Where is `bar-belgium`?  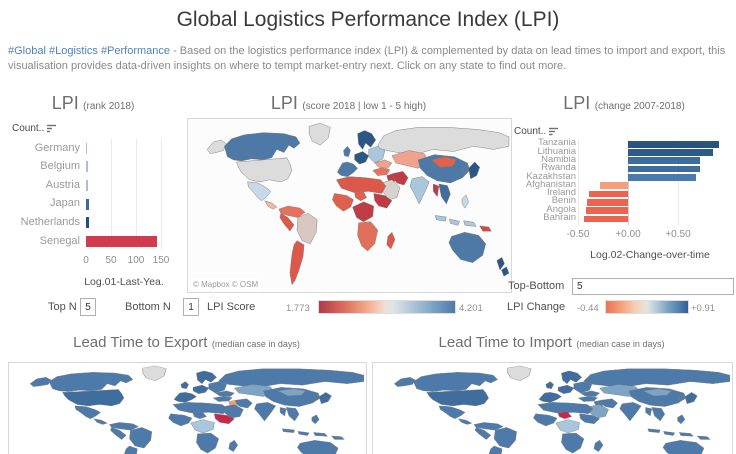 bar-belgium is located at coordinates (87, 167).